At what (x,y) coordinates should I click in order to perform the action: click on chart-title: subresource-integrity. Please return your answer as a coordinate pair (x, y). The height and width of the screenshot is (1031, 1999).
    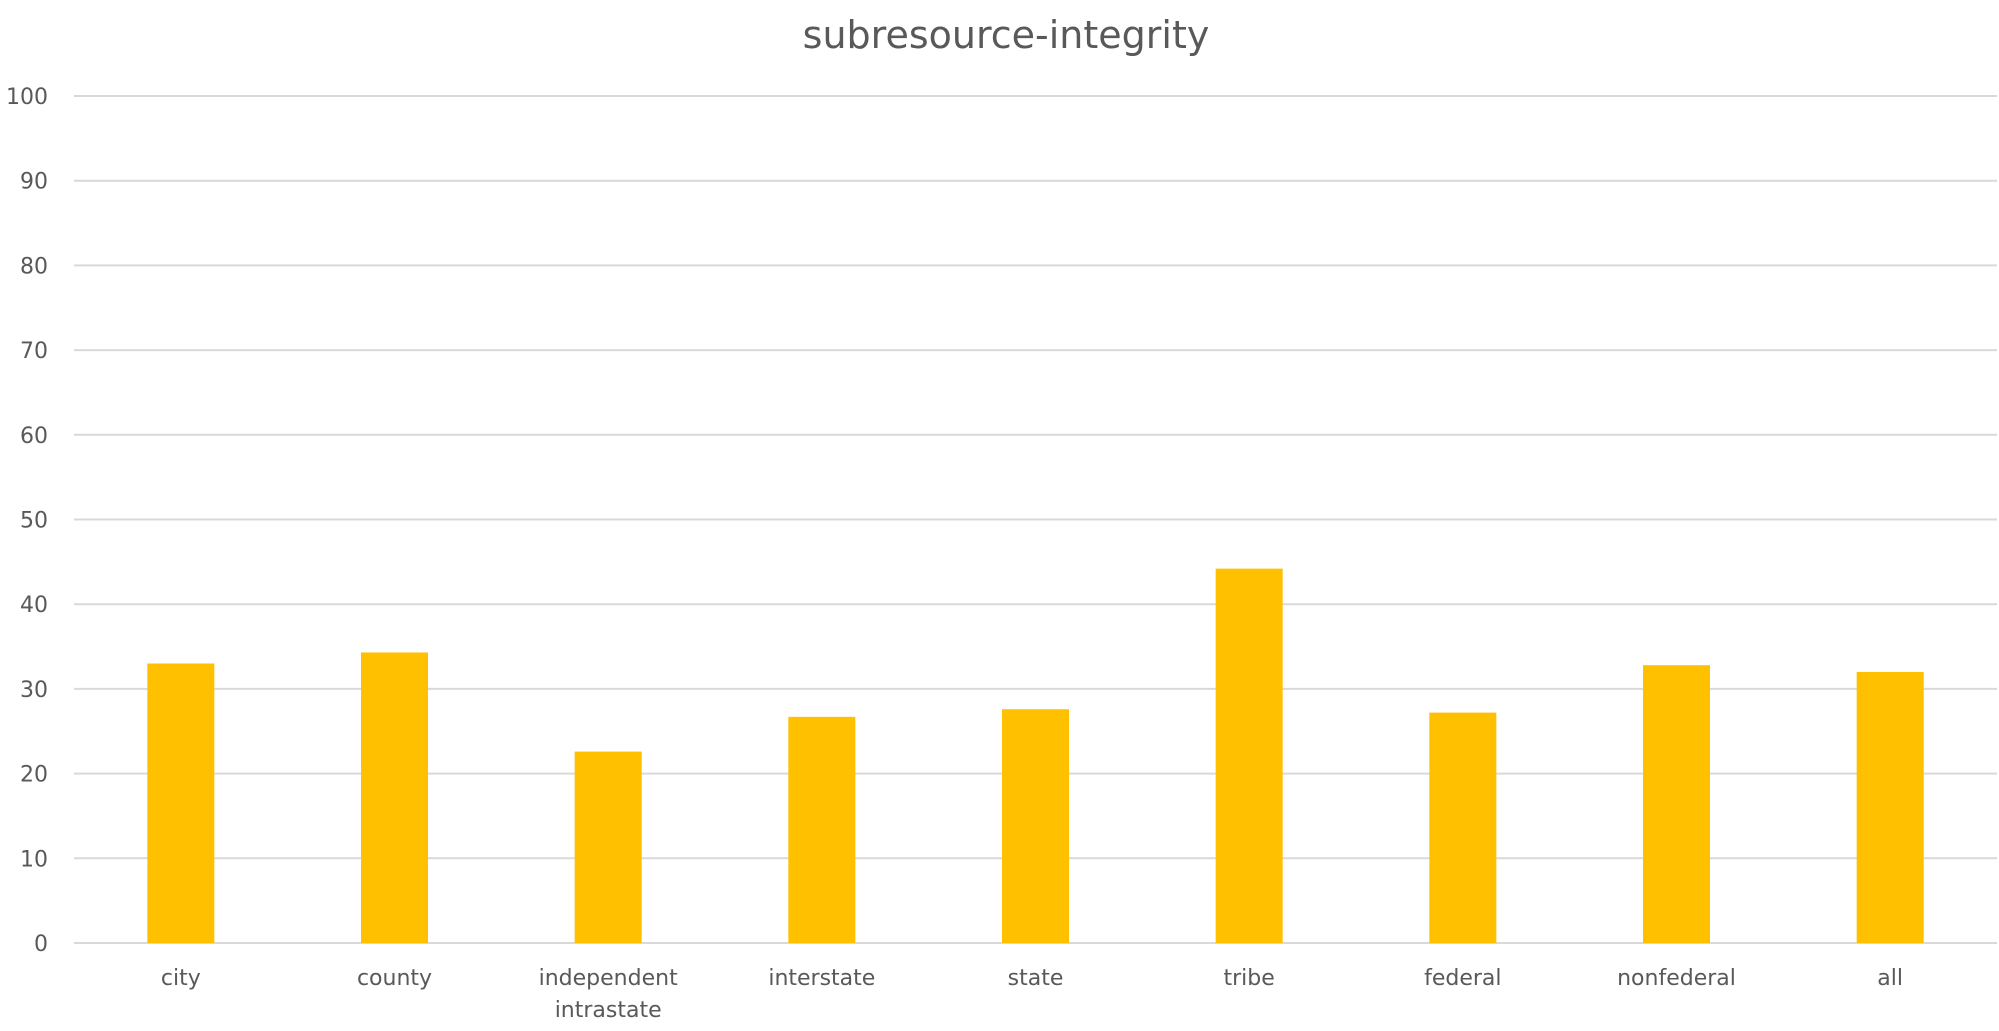
    Looking at the image, I should click on (1006, 35).